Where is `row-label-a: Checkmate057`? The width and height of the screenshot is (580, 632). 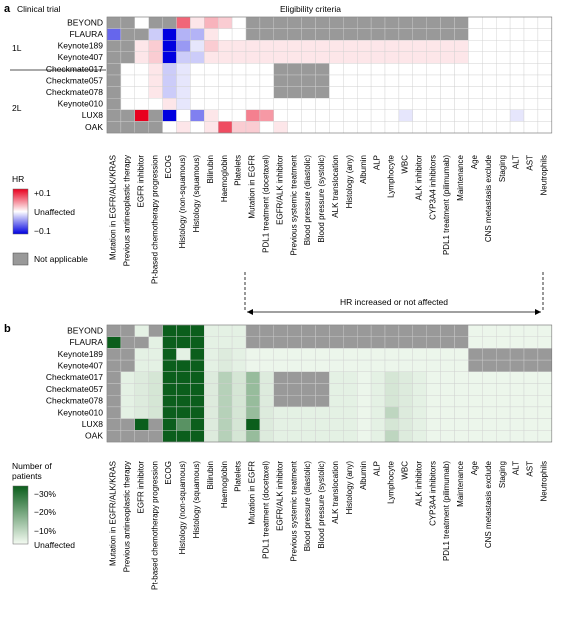 row-label-a: Checkmate057 is located at coordinates (74, 80).